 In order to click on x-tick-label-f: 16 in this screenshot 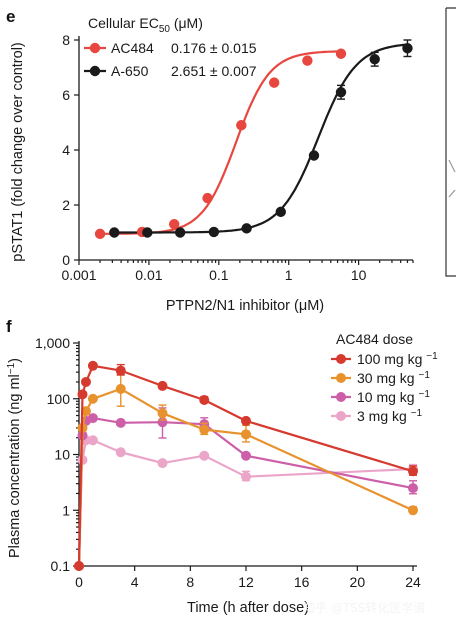, I will do `click(302, 582)`.